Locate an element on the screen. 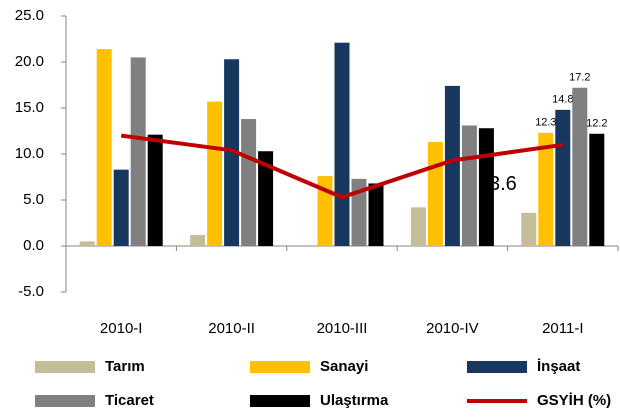 This screenshot has height=419, width=620. line is located at coordinates (342, 166).